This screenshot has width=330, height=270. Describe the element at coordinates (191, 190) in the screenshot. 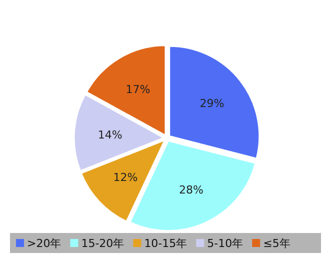

I see `data-label: 28%` at that location.